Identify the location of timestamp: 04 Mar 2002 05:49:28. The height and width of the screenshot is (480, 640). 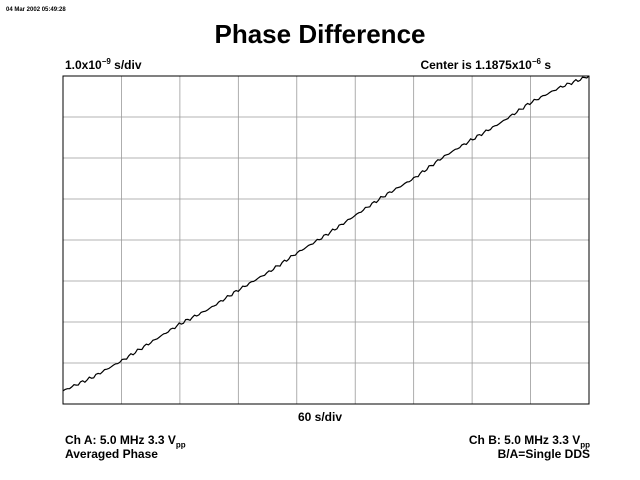
(36, 10).